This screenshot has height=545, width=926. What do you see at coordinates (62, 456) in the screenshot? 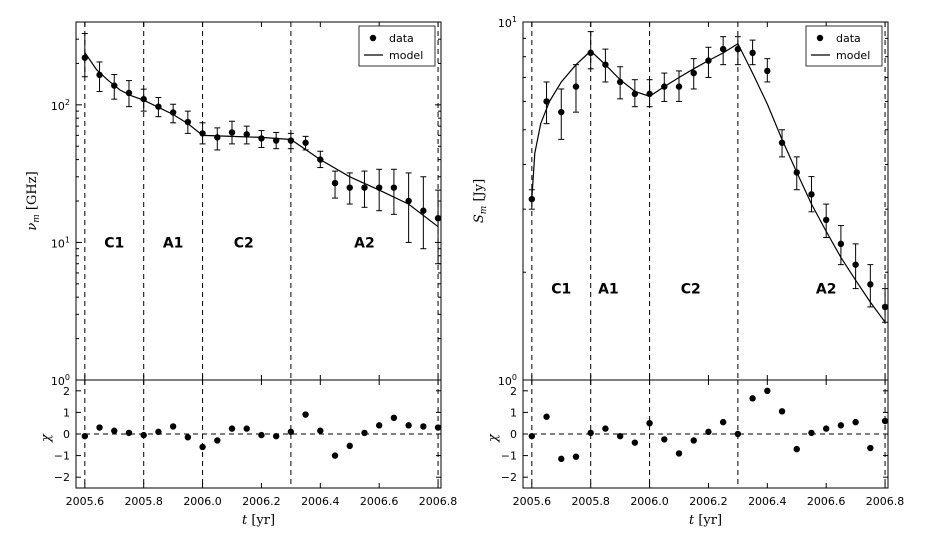
I see `y-tick-label: −1` at bounding box center [62, 456].